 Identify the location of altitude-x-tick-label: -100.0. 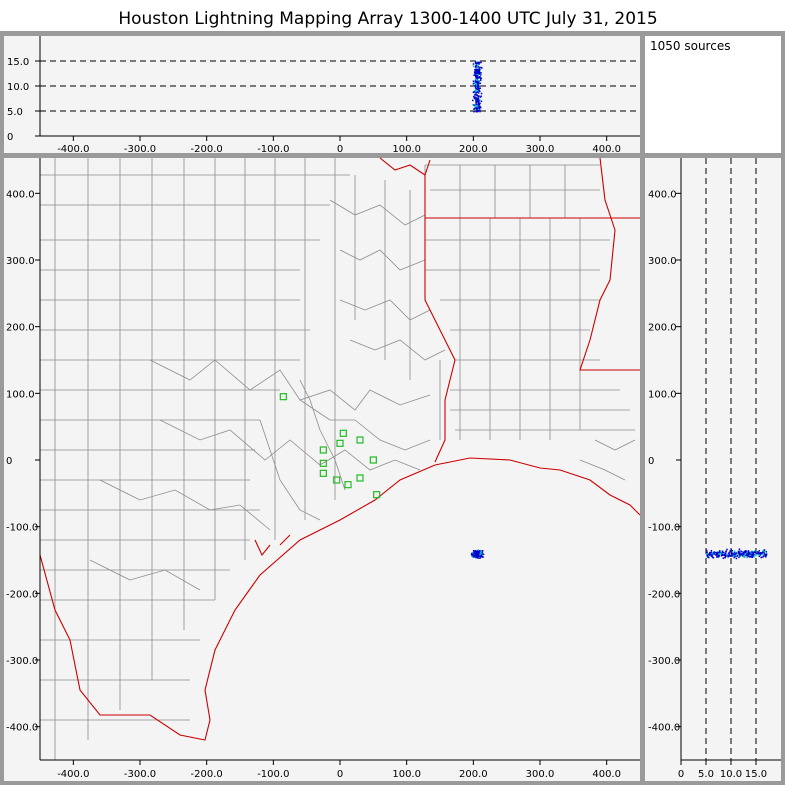
(273, 149).